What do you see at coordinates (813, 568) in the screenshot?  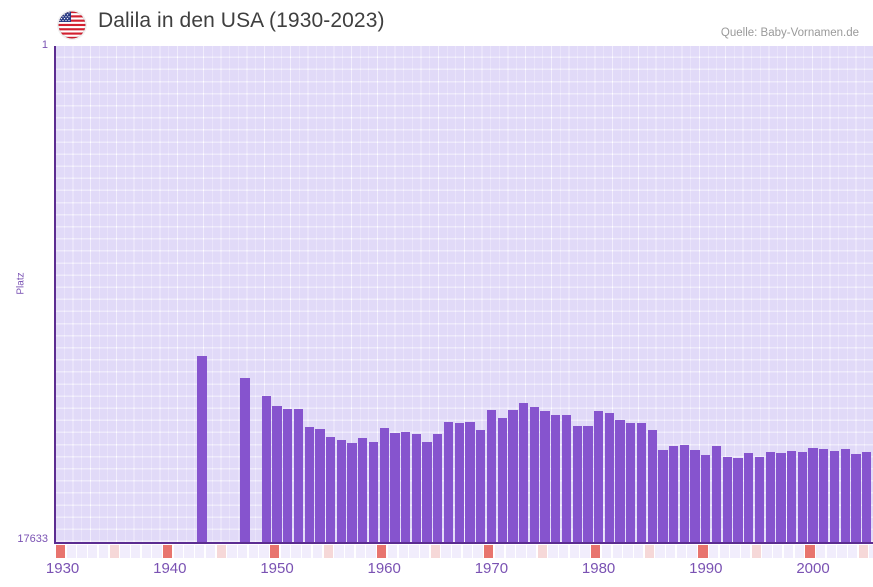 I see `x-axis-tick-label: 2000` at bounding box center [813, 568].